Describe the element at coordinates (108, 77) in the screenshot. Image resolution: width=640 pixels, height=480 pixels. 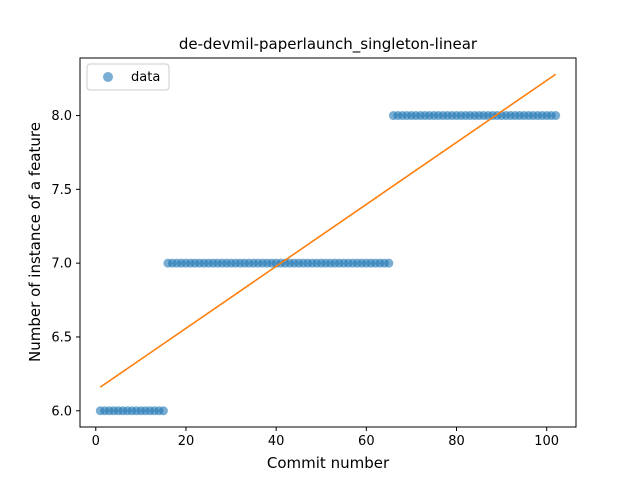
I see `legend-marker-data` at that location.